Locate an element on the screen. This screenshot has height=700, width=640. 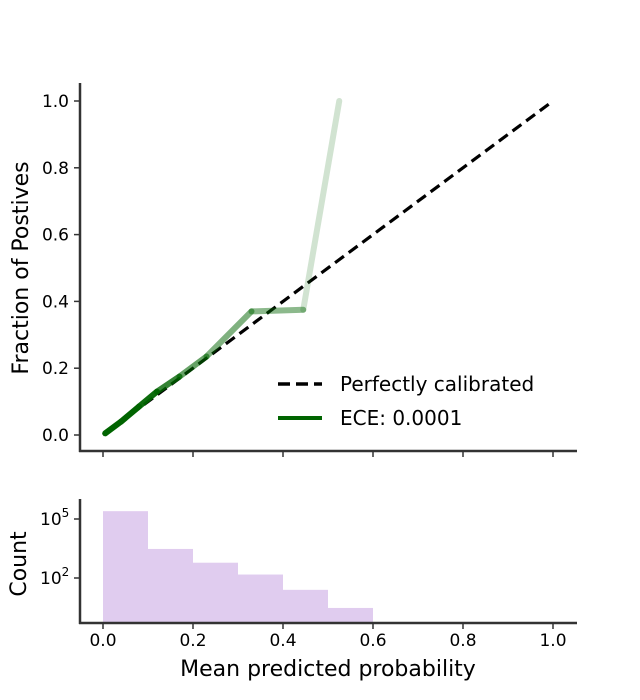
x-tick-label: 0.2 is located at coordinates (192, 641).